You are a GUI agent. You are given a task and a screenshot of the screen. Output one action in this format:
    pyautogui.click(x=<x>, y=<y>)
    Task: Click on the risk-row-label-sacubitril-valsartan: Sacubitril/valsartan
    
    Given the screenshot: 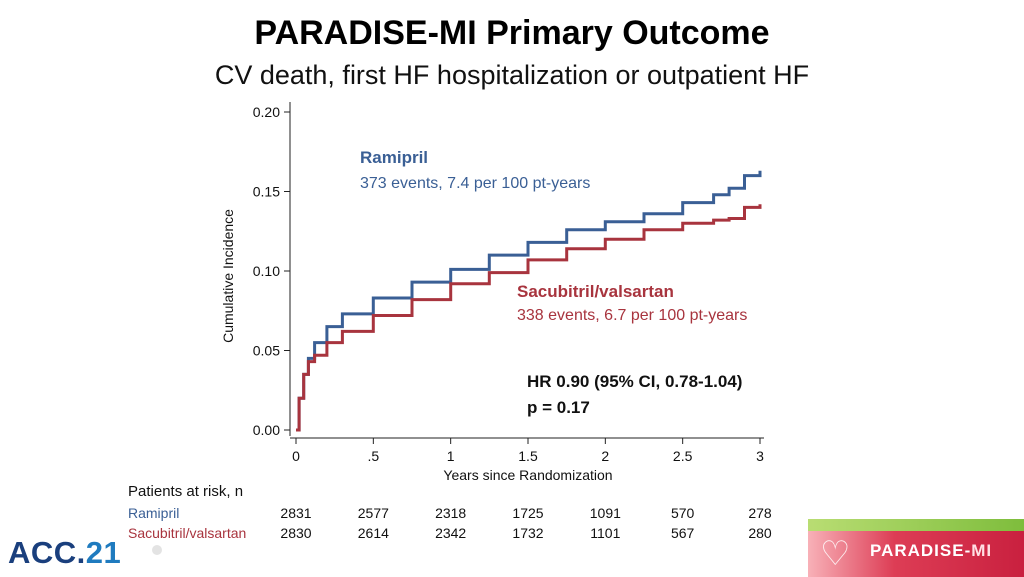 What is the action you would take?
    pyautogui.click(x=187, y=533)
    